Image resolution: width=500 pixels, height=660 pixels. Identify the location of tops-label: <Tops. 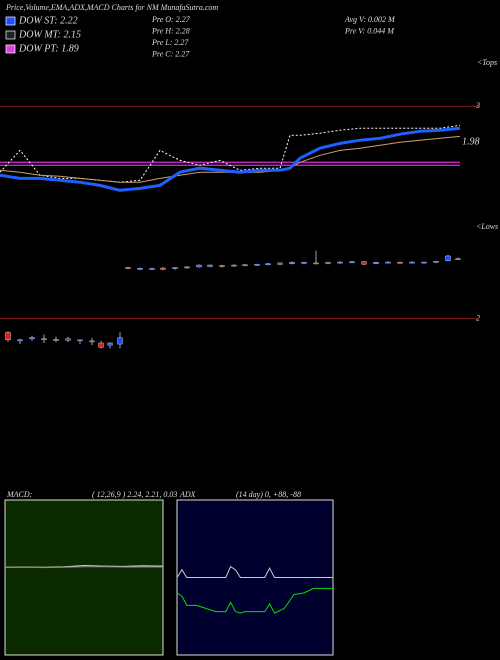
(487, 62).